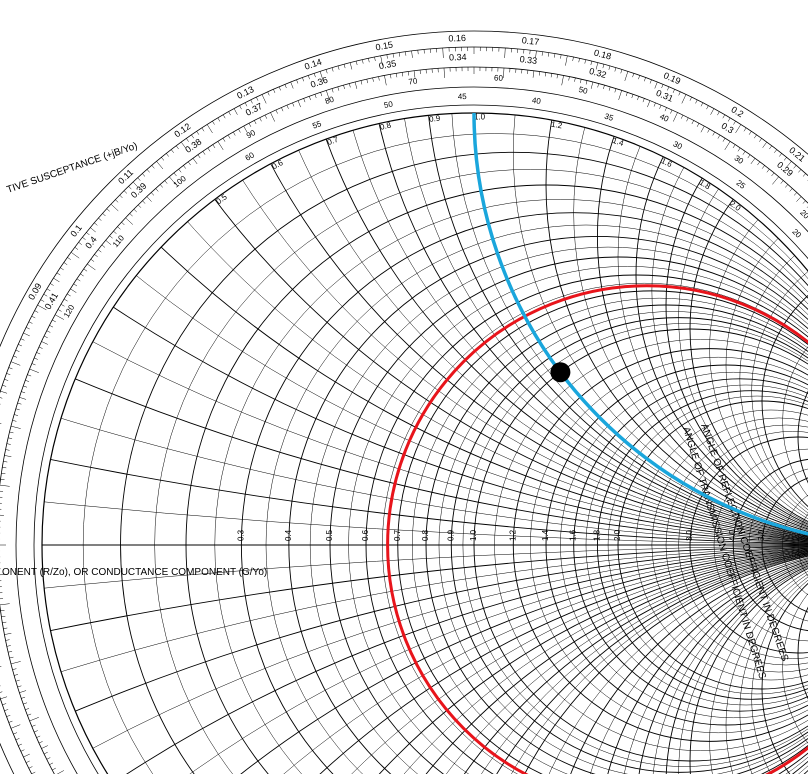  Describe the element at coordinates (329, 535) in the screenshot. I see `resistance-axis-label: 0.5` at that location.